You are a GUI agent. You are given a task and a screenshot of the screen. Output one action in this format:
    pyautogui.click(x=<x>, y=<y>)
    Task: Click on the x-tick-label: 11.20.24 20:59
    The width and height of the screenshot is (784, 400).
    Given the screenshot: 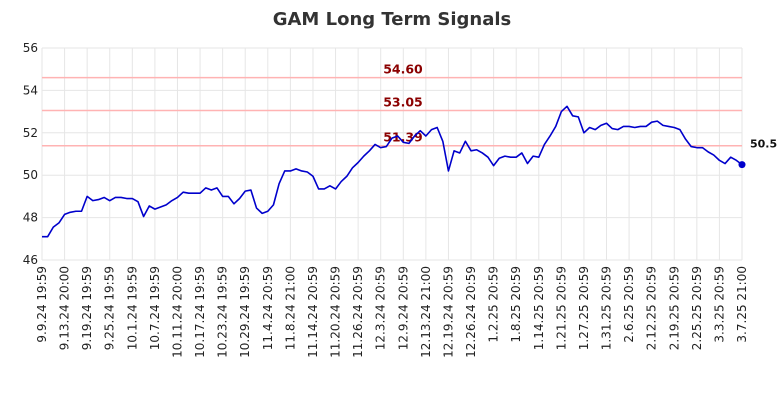 What is the action you would take?
    pyautogui.click(x=336, y=312)
    